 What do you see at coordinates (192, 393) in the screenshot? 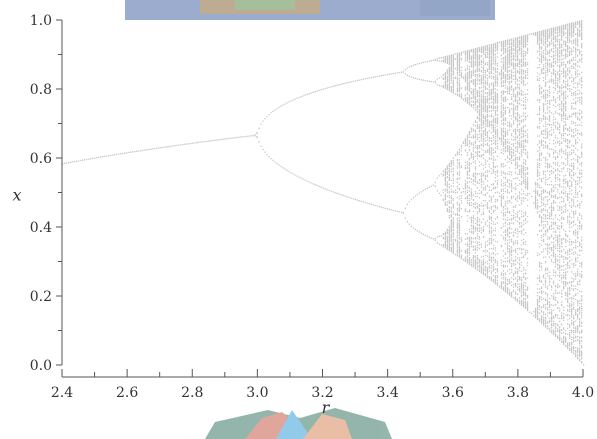
I see `x-tick-label: 2.8` at bounding box center [192, 393].